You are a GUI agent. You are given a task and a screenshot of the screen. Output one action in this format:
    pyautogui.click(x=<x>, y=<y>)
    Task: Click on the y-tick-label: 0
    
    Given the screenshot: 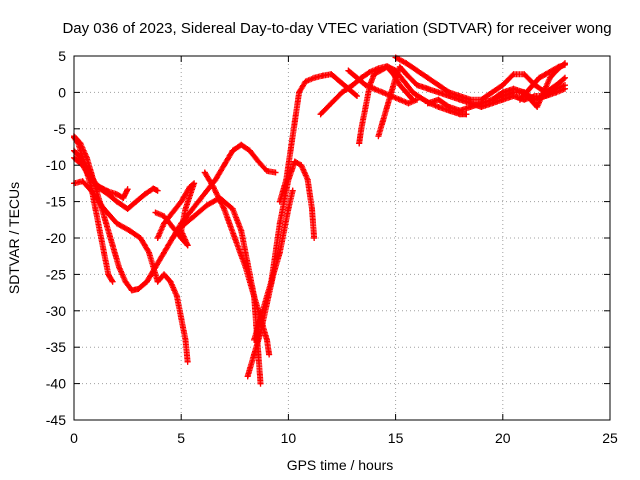 What is the action you would take?
    pyautogui.click(x=62, y=92)
    